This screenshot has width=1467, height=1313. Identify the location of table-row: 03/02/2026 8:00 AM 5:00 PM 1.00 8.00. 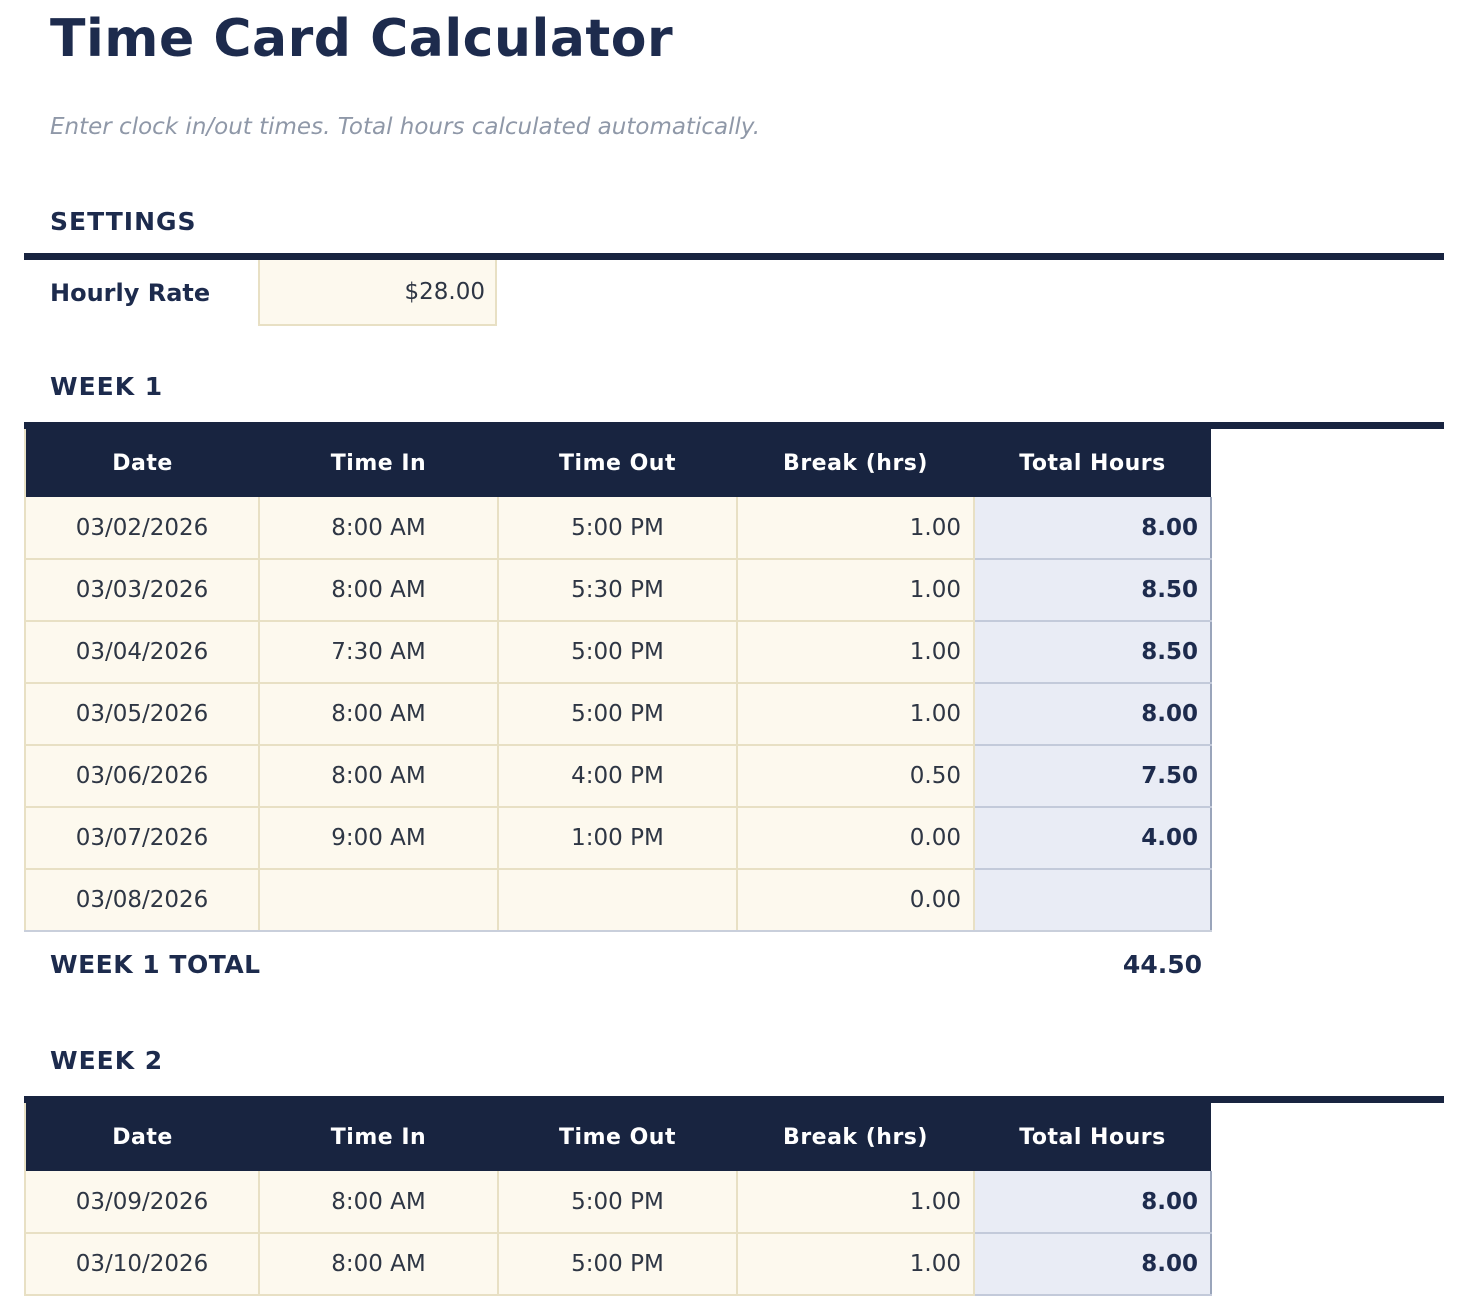
(618, 529).